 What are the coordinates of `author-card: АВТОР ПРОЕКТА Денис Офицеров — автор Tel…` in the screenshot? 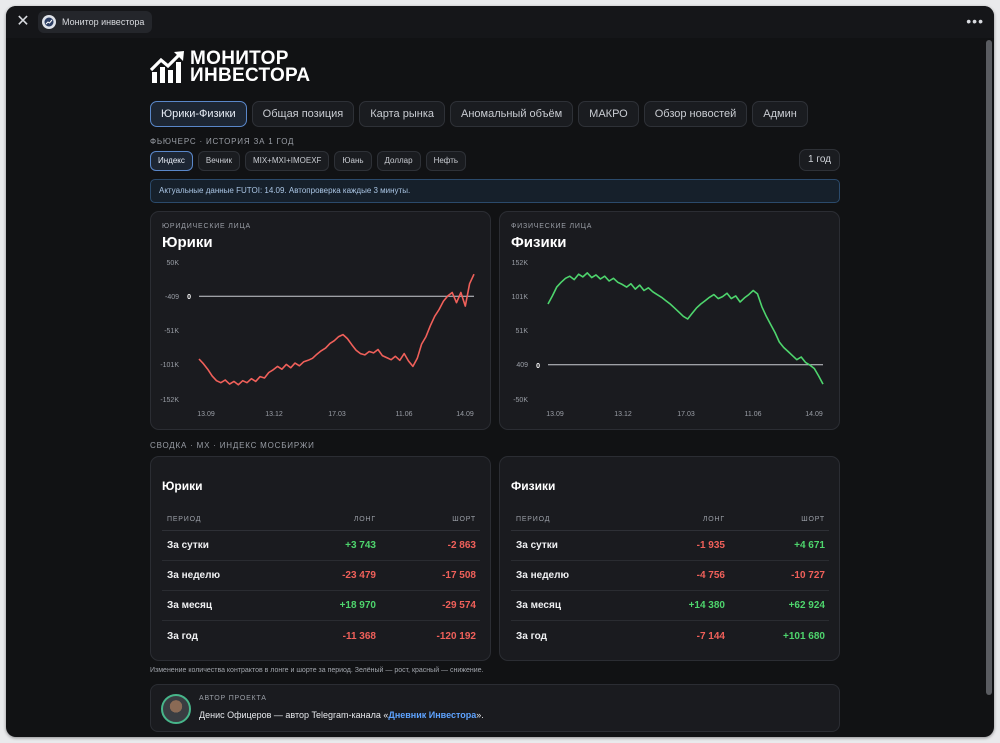 It's located at (495, 708).